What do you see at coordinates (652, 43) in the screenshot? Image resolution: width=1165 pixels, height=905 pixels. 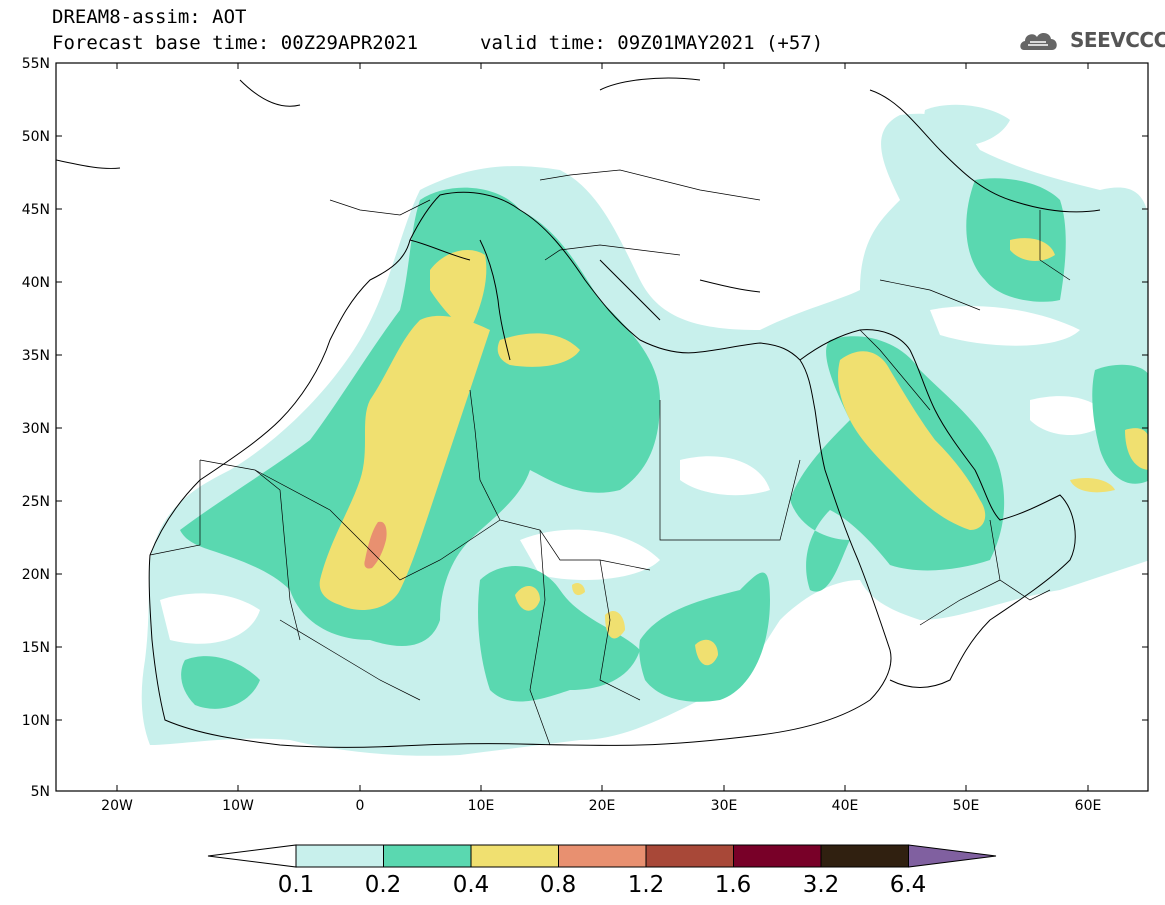 I see `valid-time: valid time: 09Z01MAY2021 (+57)` at bounding box center [652, 43].